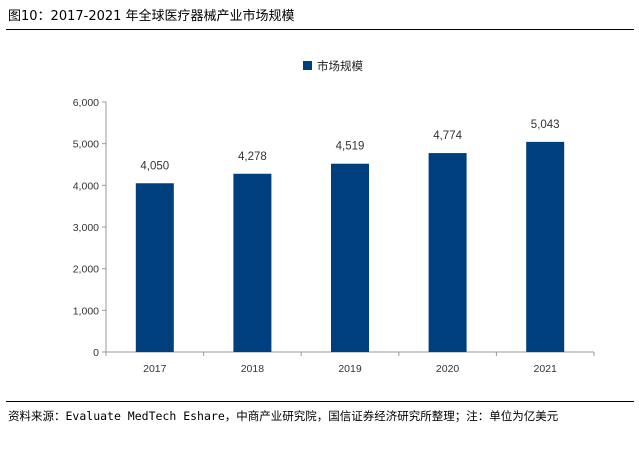 This screenshot has height=452, width=639. Describe the element at coordinates (86, 311) in the screenshot. I see `y-tick-label: 1,000` at that location.